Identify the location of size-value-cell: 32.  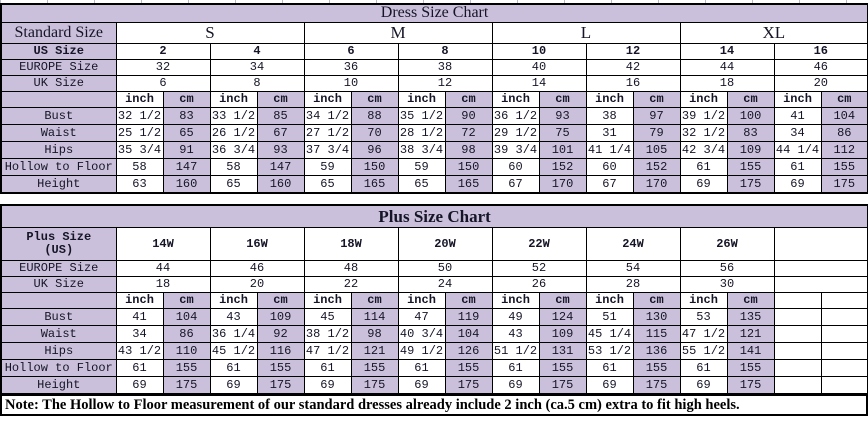
(163, 67).